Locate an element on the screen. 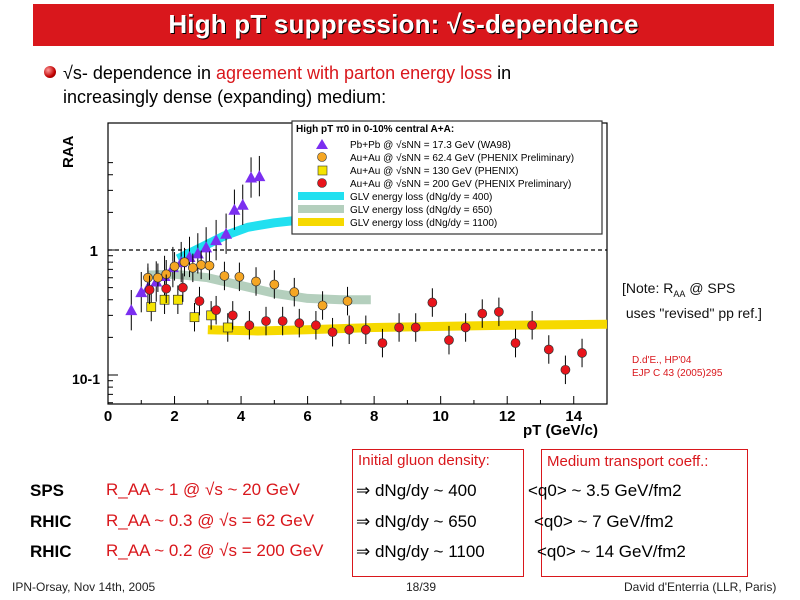 The image size is (800, 600). bullet-part1: √s- dependence in is located at coordinates (139, 73).